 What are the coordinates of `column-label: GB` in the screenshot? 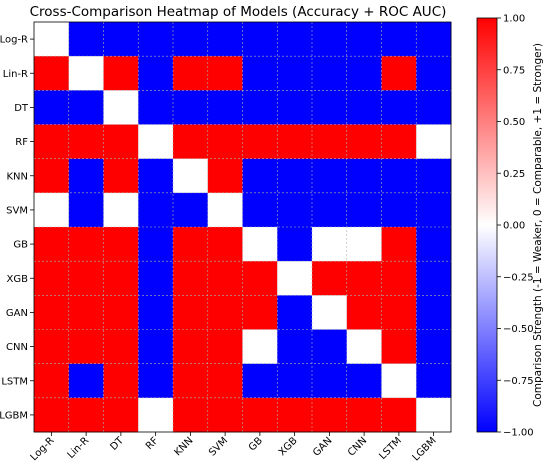 It's located at (256, 444).